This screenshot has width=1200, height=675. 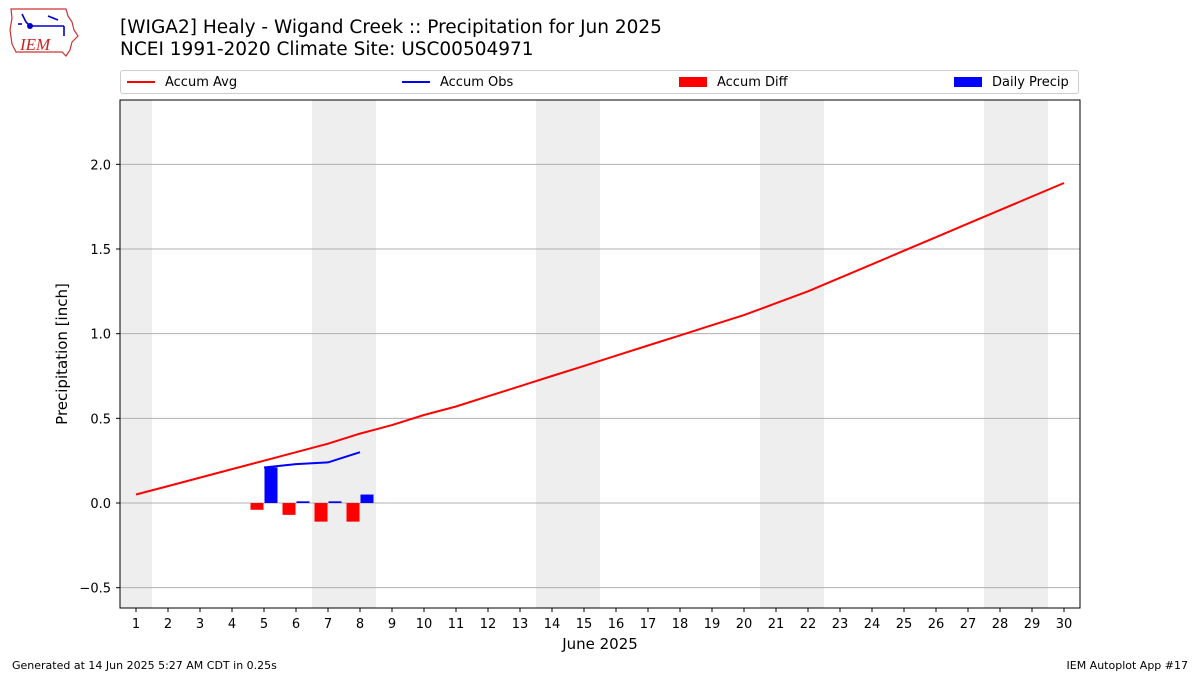 What do you see at coordinates (1064, 624) in the screenshot?
I see `x-tick-label: 30` at bounding box center [1064, 624].